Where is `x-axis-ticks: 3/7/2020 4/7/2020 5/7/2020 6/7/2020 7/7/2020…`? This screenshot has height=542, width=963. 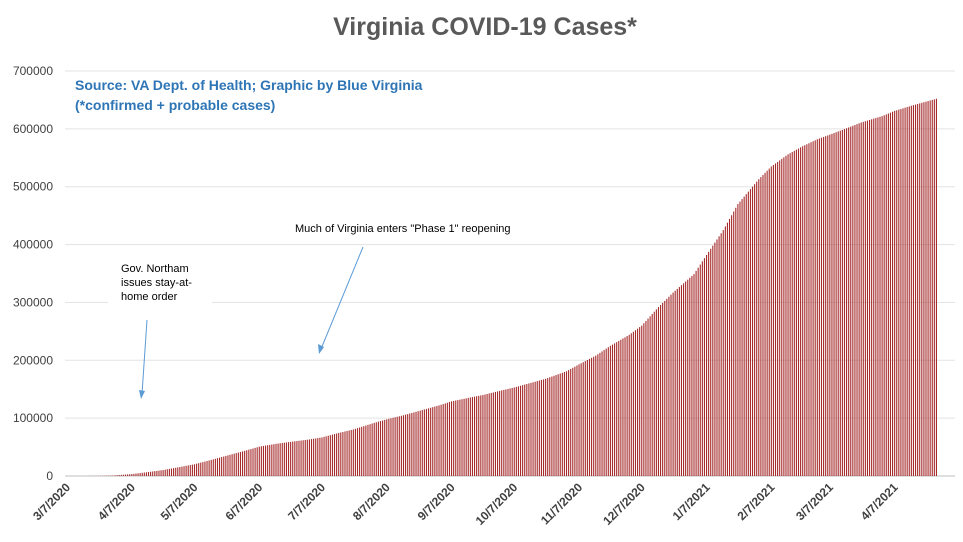 x-axis-ticks: 3/7/2020 4/7/2020 5/7/2020 6/7/2020 7/7/2020… is located at coordinates (465, 504).